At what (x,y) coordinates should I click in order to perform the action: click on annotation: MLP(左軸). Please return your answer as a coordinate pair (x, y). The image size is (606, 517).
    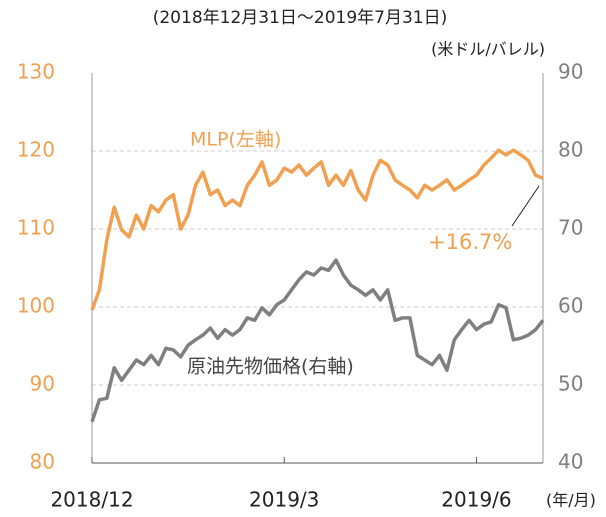
    Looking at the image, I should click on (235, 140).